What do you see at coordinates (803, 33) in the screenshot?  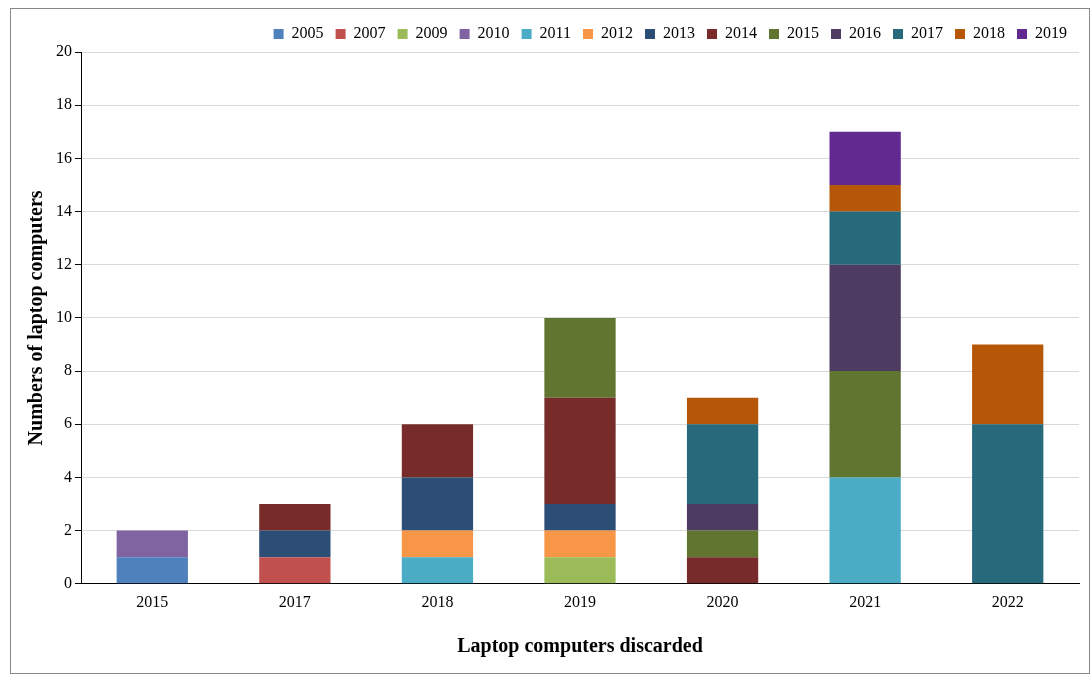 I see `legend-label: 2015` at bounding box center [803, 33].